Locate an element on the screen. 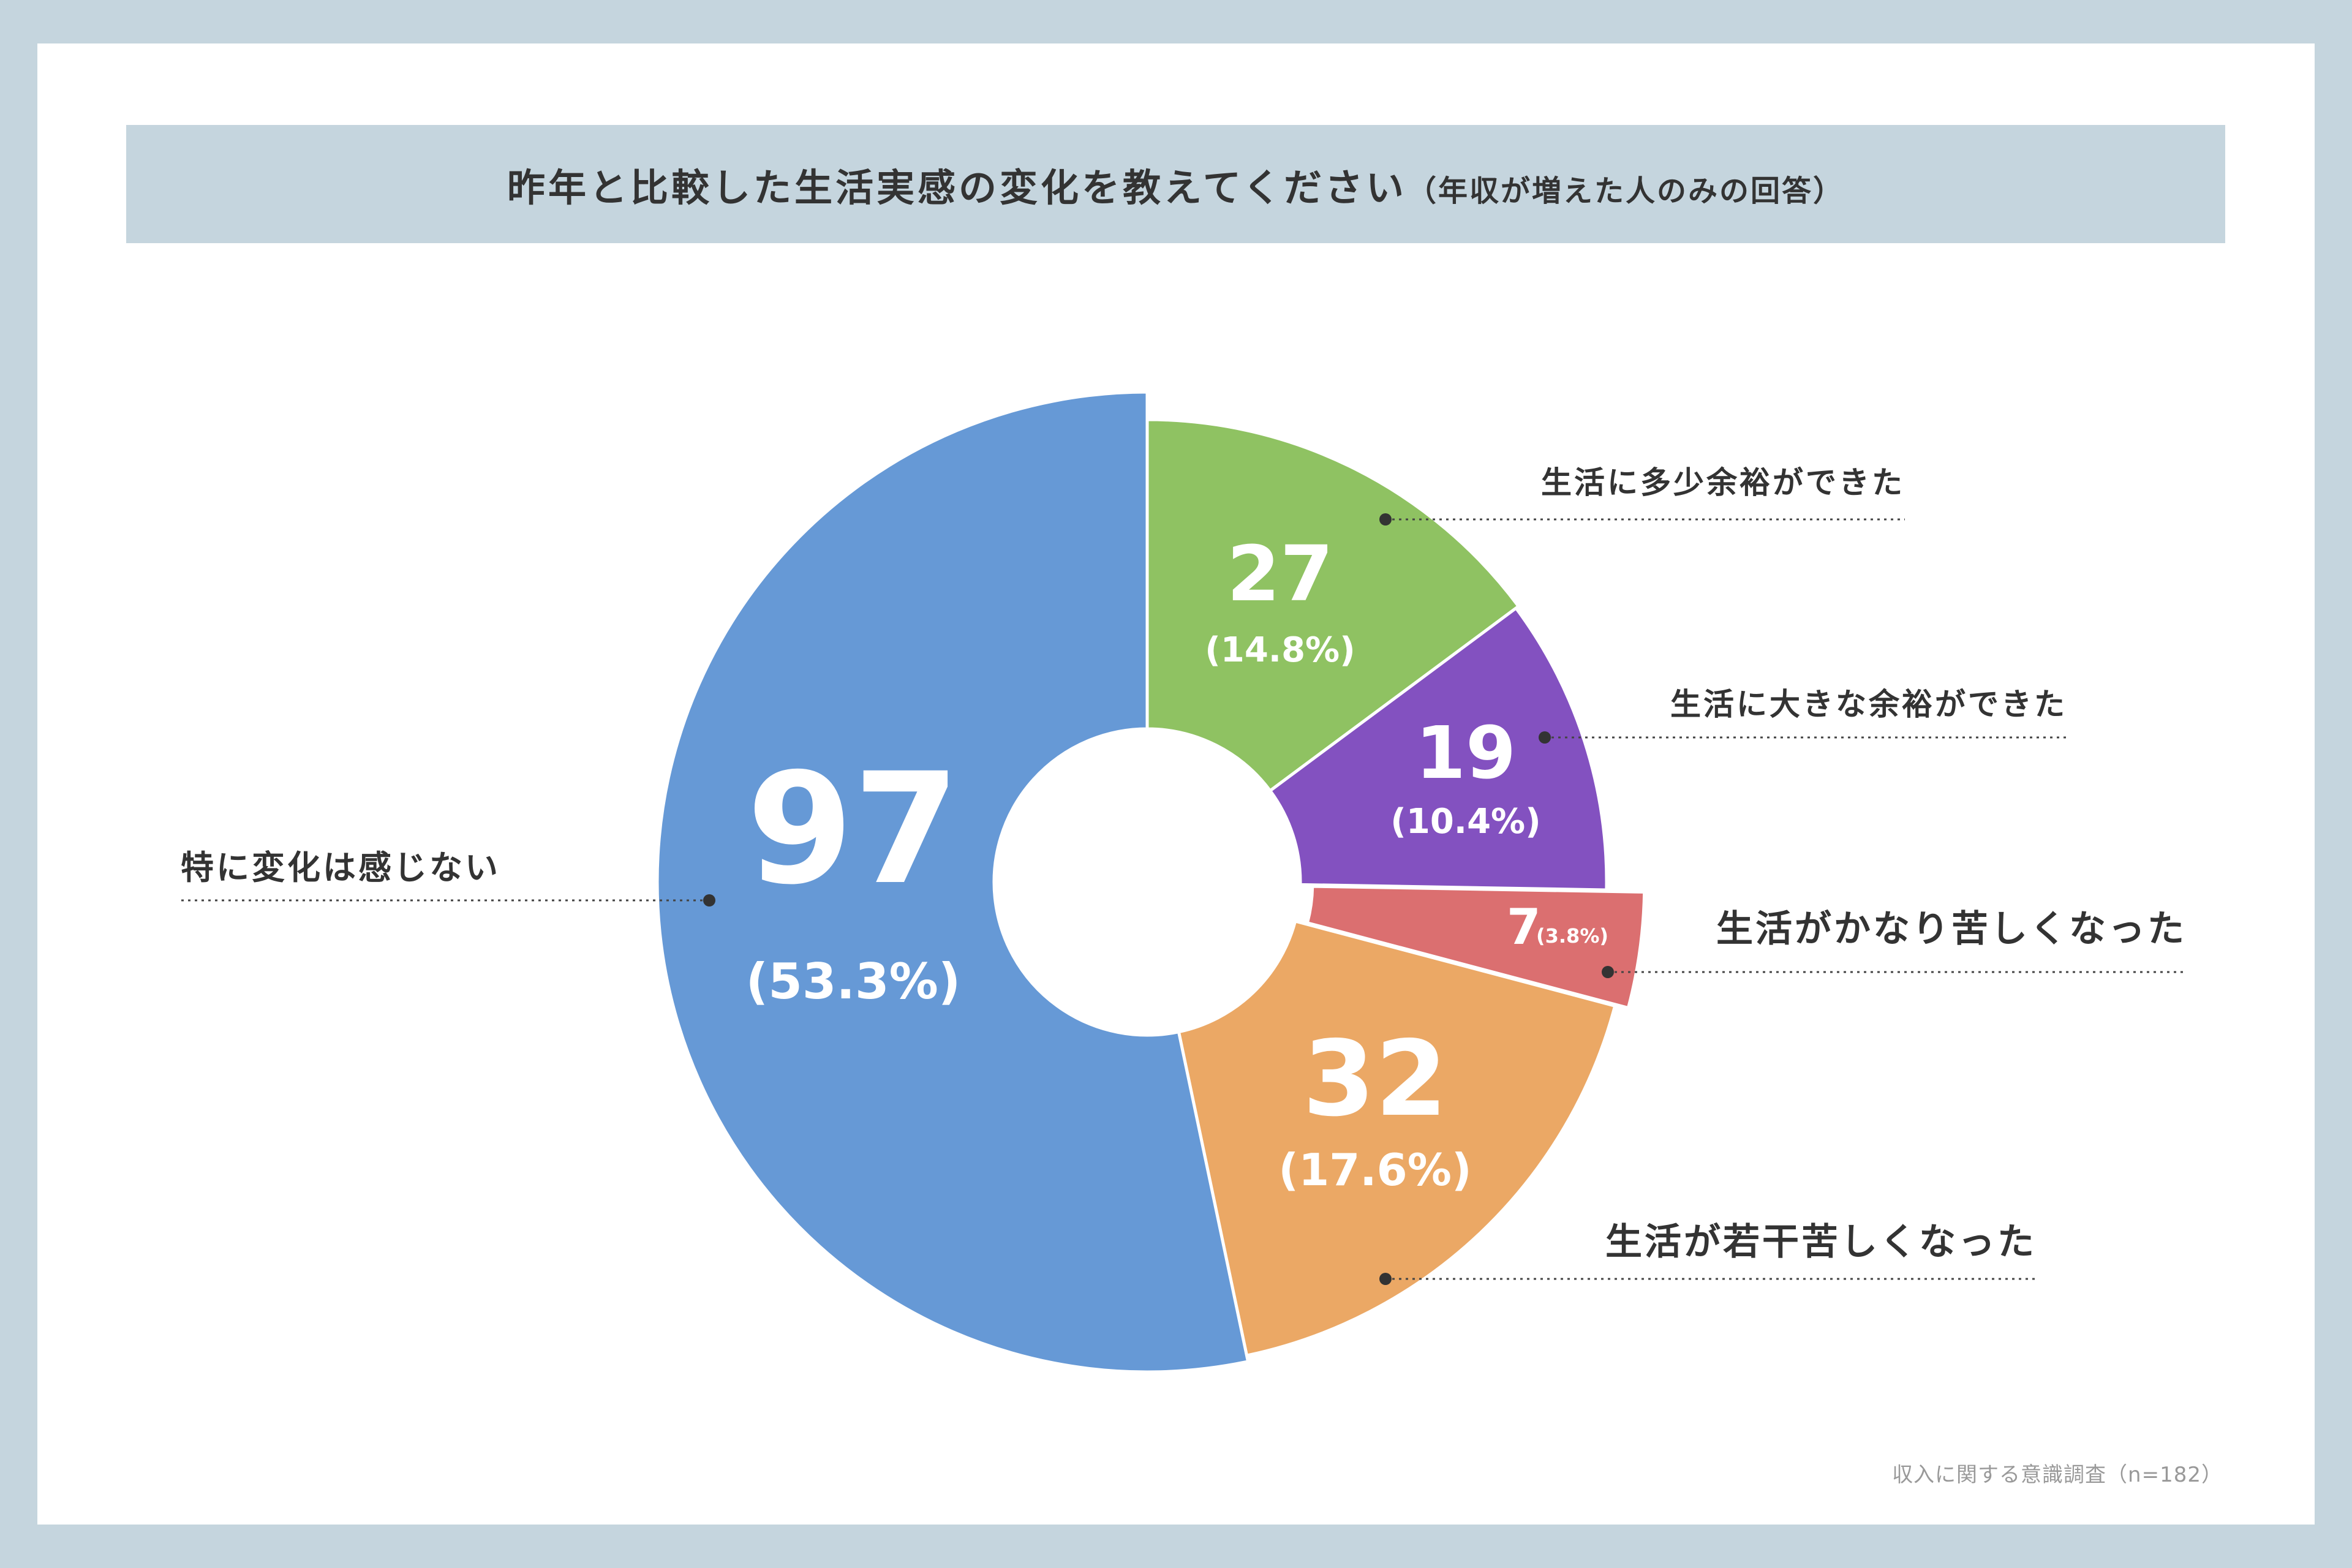  slice-value-label-4: 7 is located at coordinates (1524, 927).